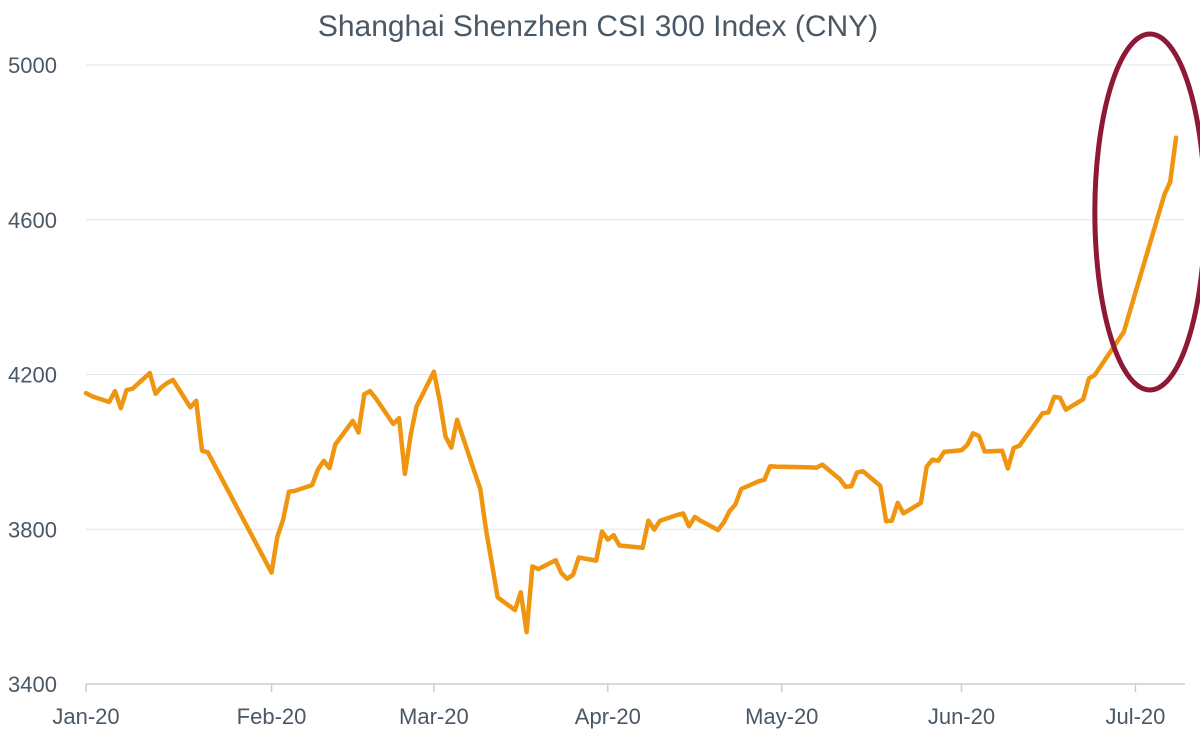 The width and height of the screenshot is (1200, 735). What do you see at coordinates (85, 716) in the screenshot?
I see `x-tick-label: Jan-20` at bounding box center [85, 716].